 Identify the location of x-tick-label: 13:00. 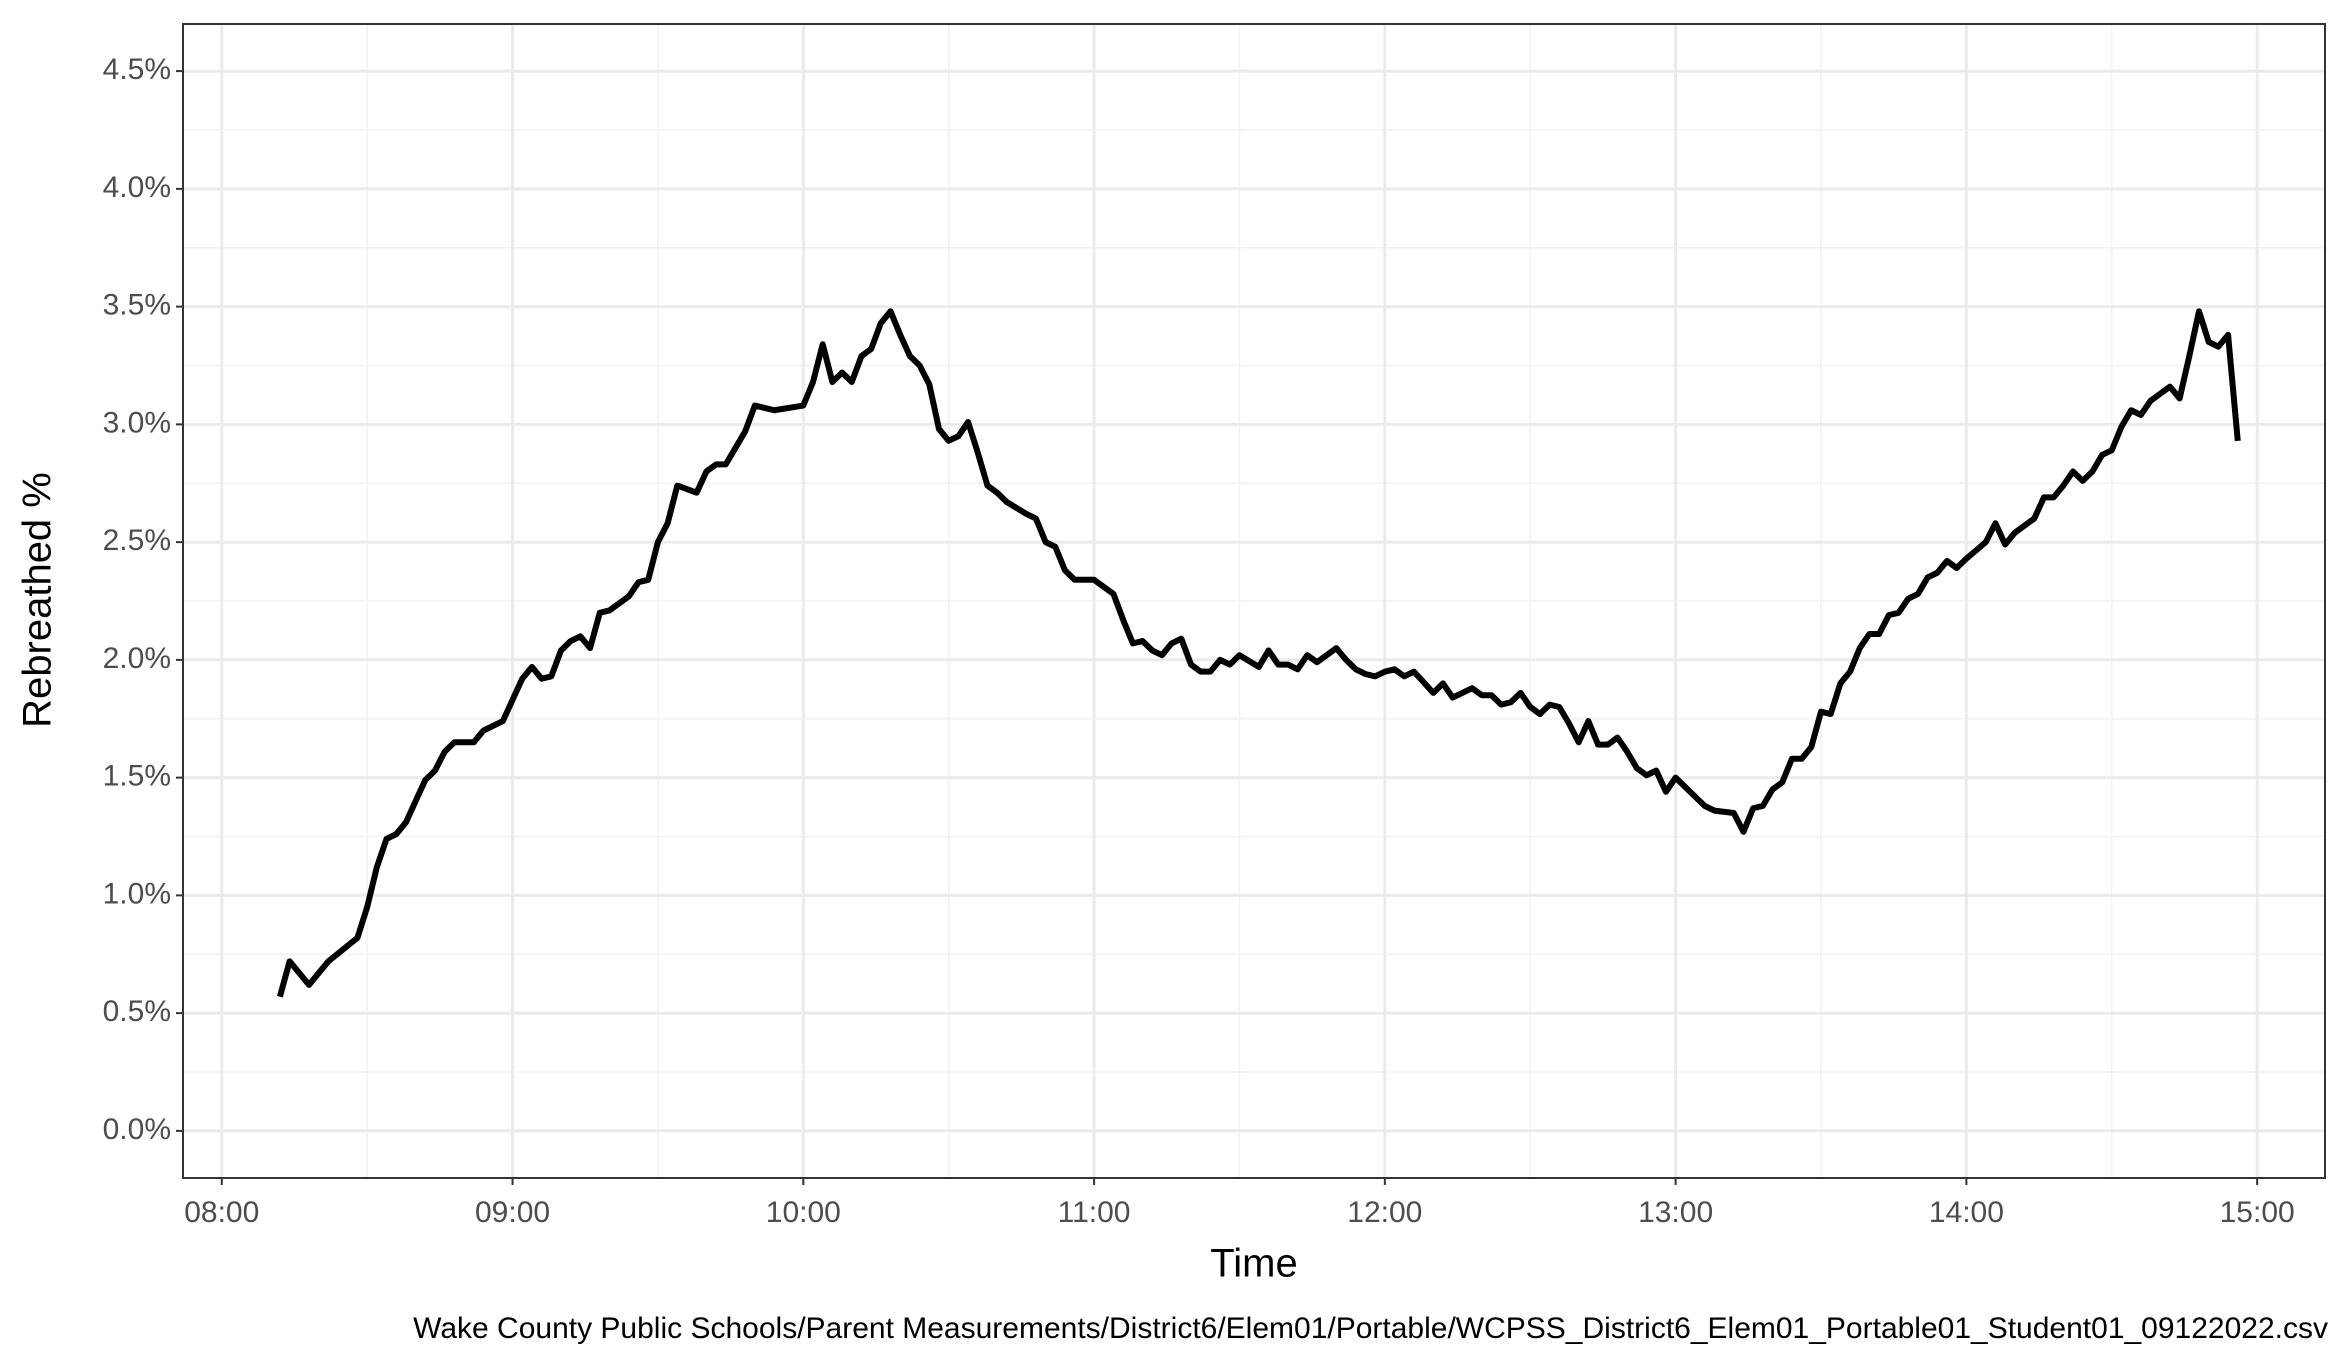
(1675, 1212).